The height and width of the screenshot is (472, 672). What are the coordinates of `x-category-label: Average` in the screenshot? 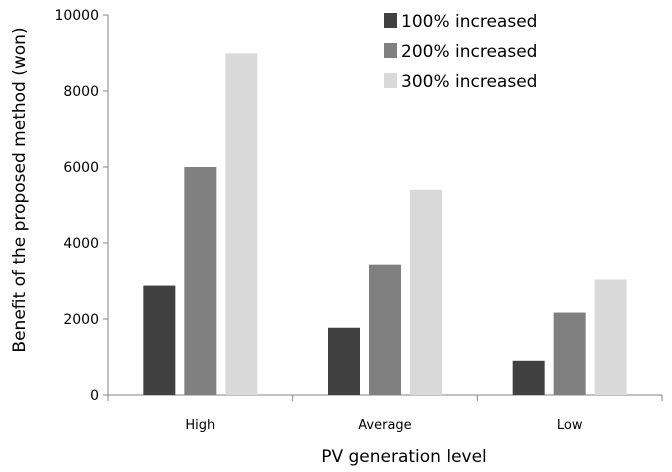 It's located at (384, 425).